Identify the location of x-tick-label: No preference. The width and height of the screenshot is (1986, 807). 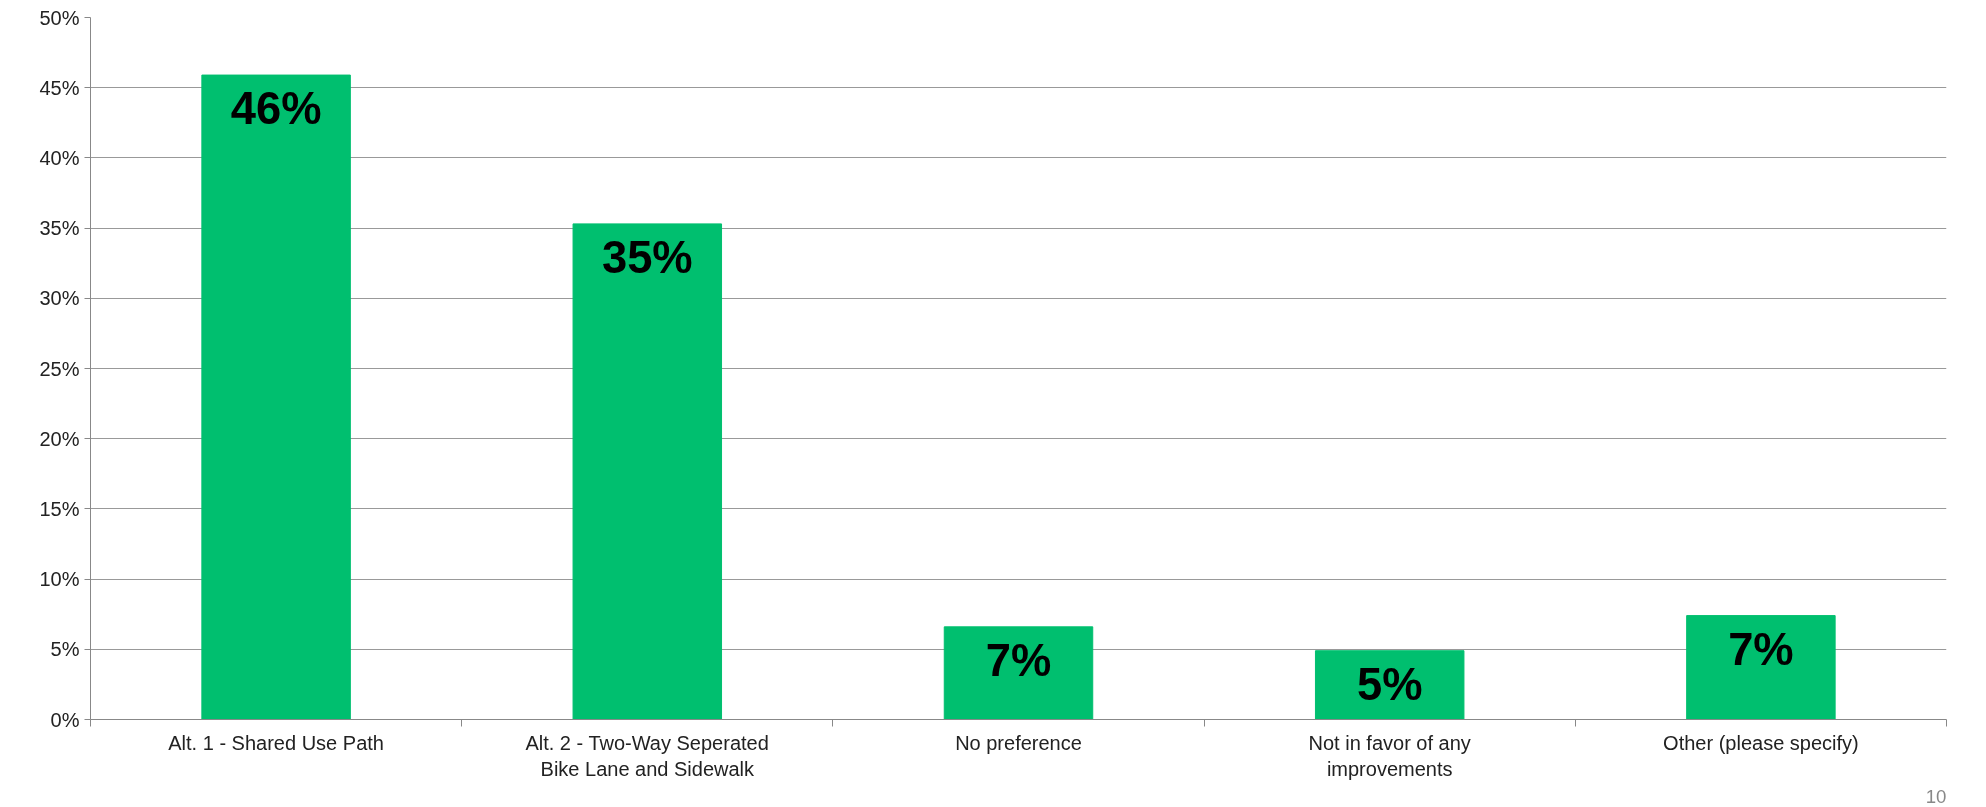
(1018, 742).